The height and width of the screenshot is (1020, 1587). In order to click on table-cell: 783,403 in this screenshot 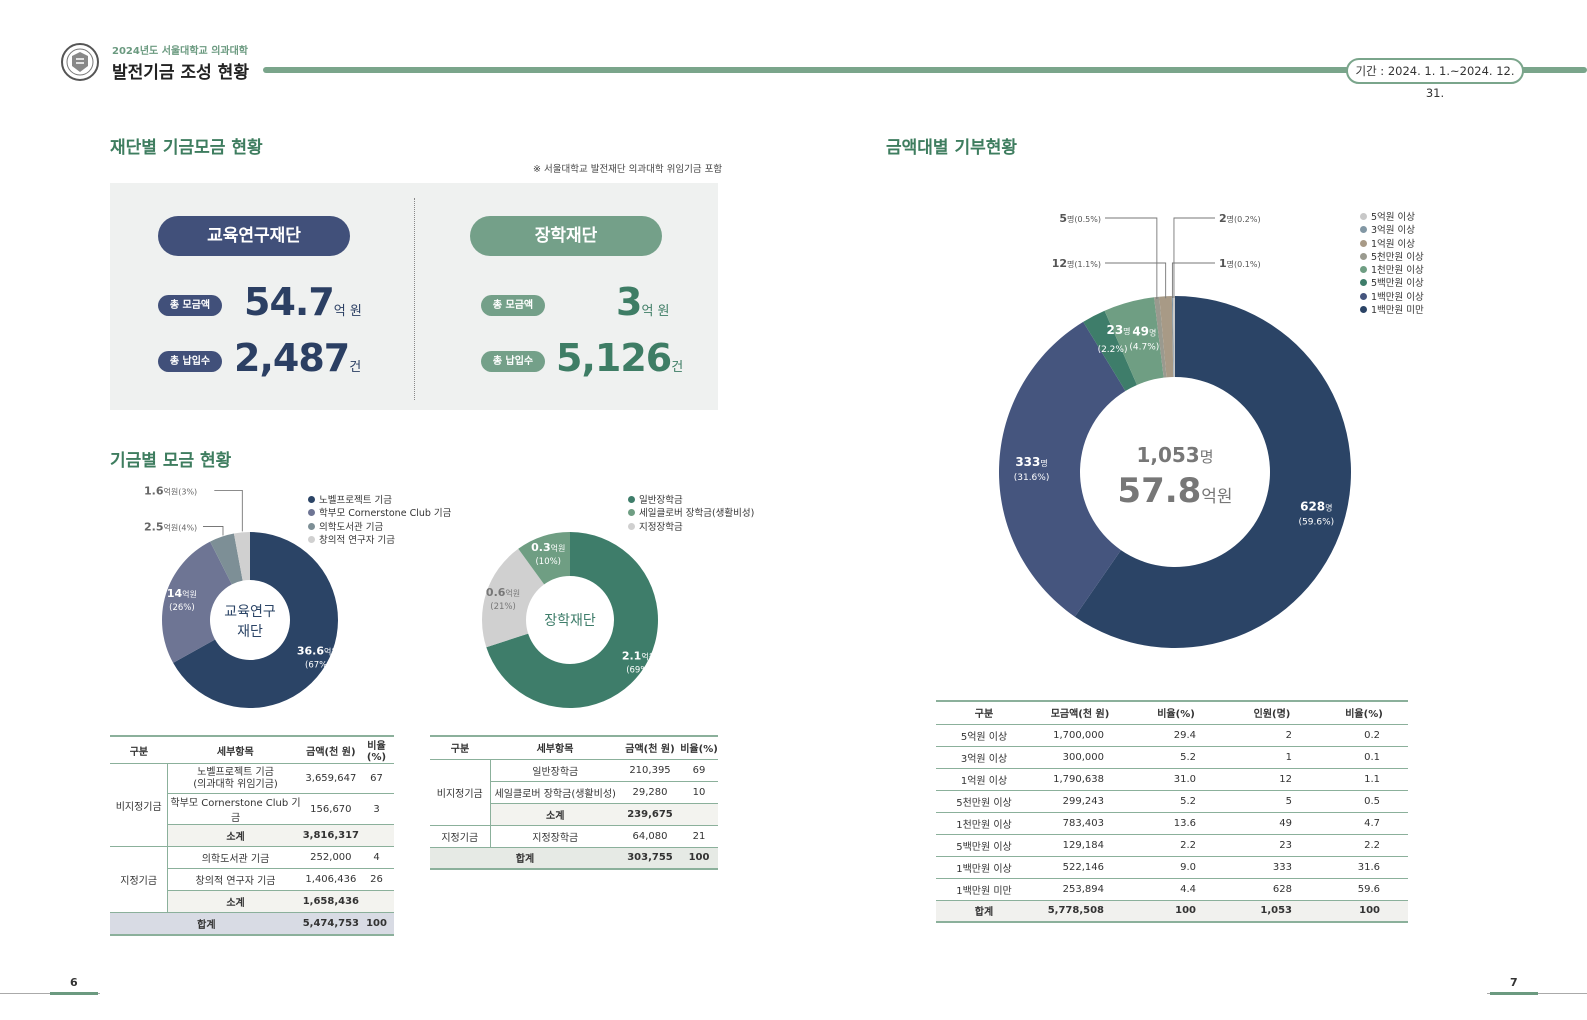, I will do `click(1080, 823)`.